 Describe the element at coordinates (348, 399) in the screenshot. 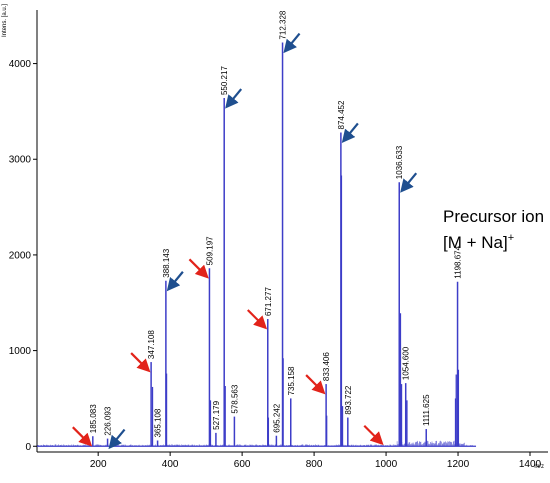

I see `peak-label: 893.722` at that location.